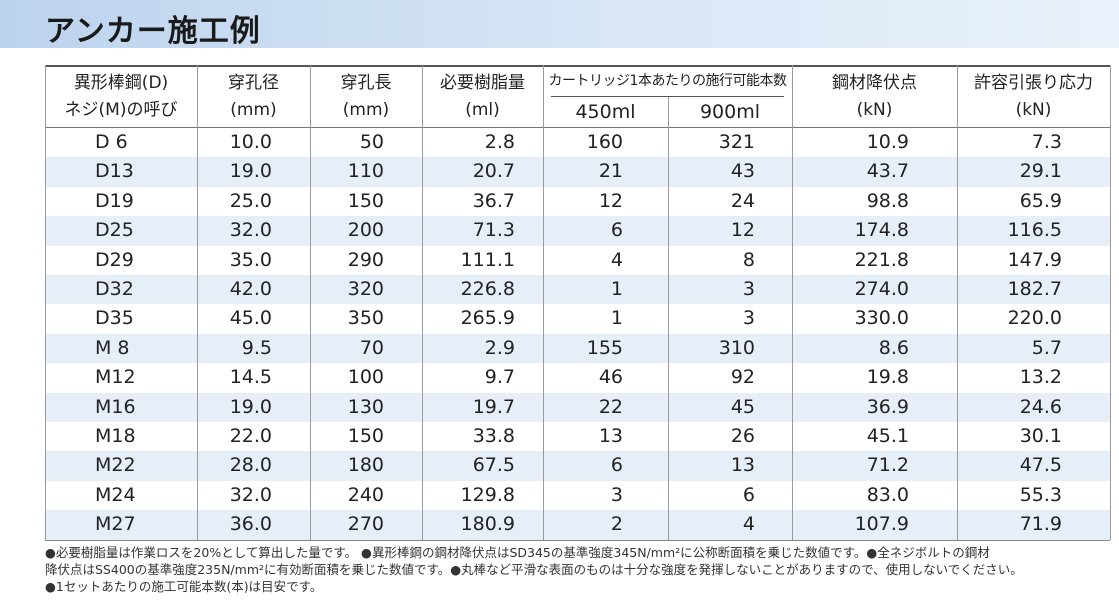 The width and height of the screenshot is (1119, 600). I want to click on table-cell: 19.8, so click(887, 377).